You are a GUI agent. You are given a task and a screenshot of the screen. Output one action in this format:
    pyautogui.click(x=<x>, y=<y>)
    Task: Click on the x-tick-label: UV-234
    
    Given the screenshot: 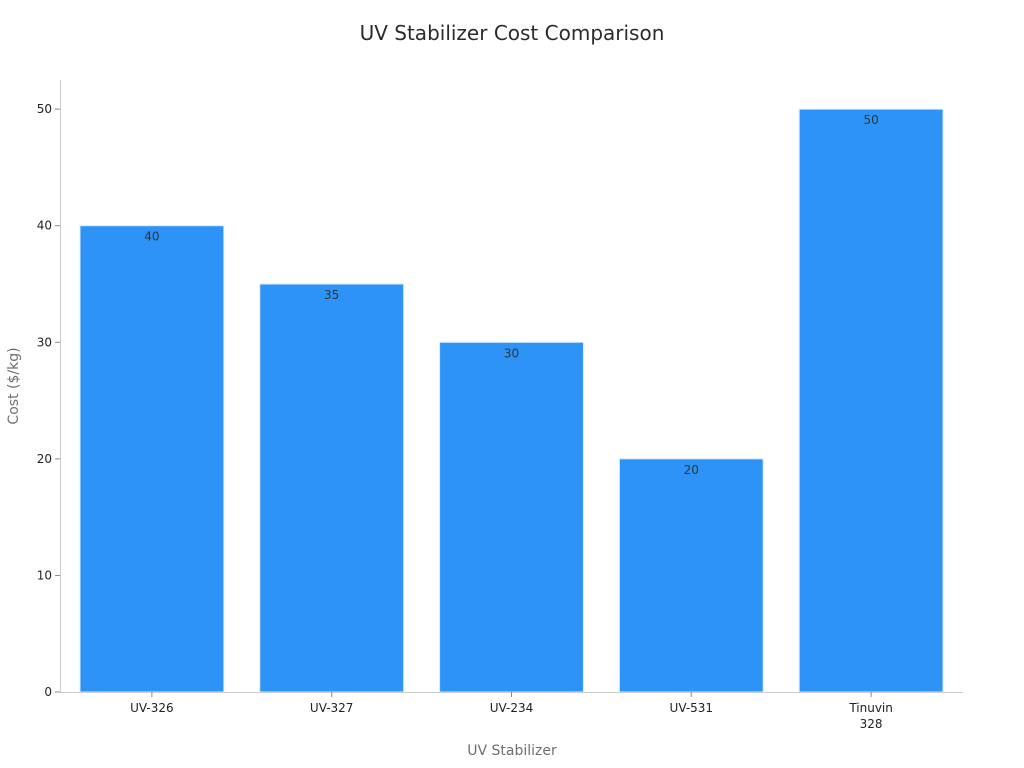 What is the action you would take?
    pyautogui.click(x=512, y=708)
    